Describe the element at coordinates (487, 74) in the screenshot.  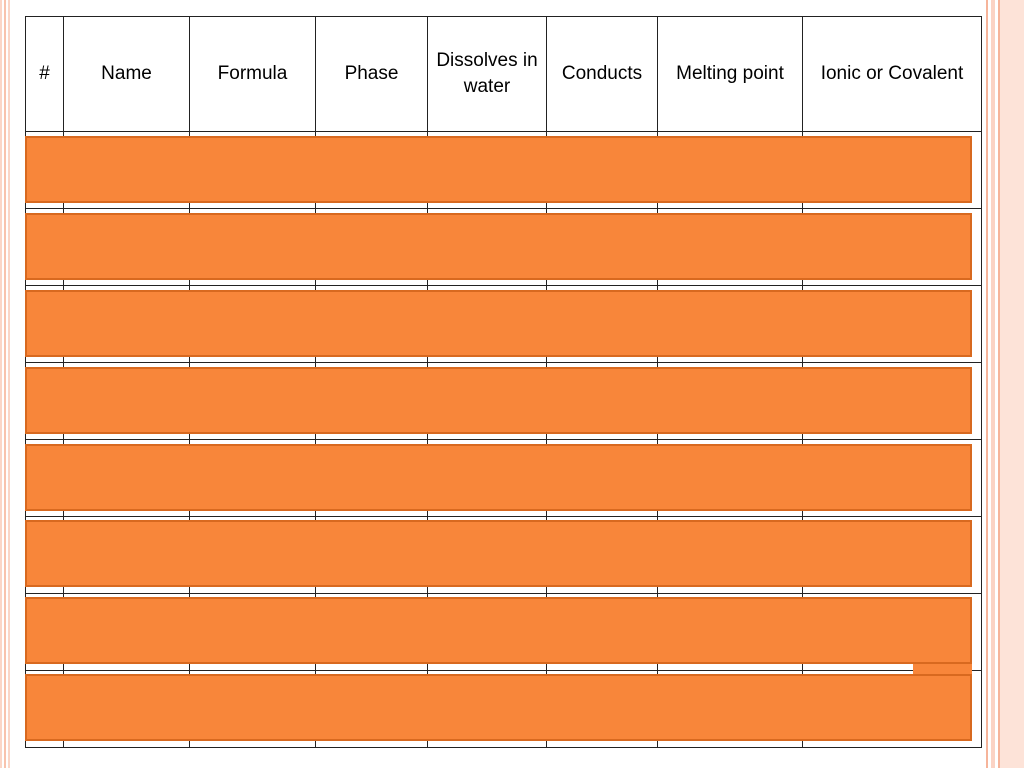
I see `header-dissolves-in-water: Dissolves in water` at that location.